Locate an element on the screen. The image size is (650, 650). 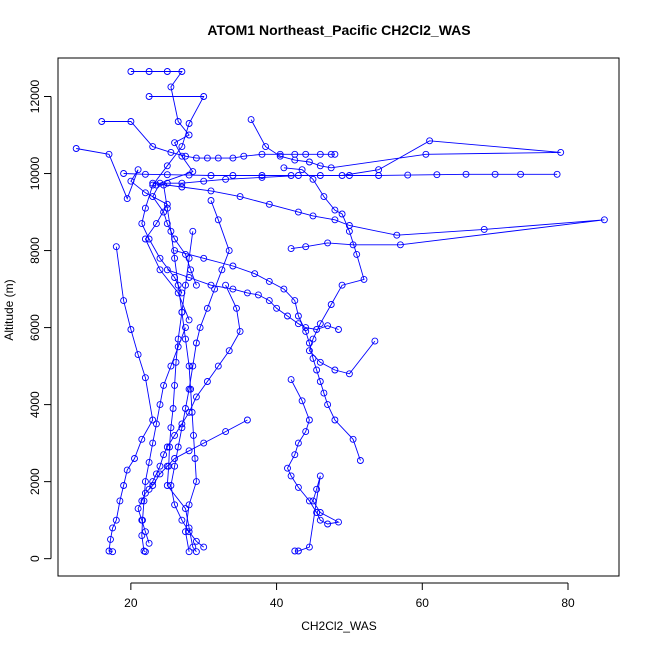
x-tick-label: 20 is located at coordinates (131, 603).